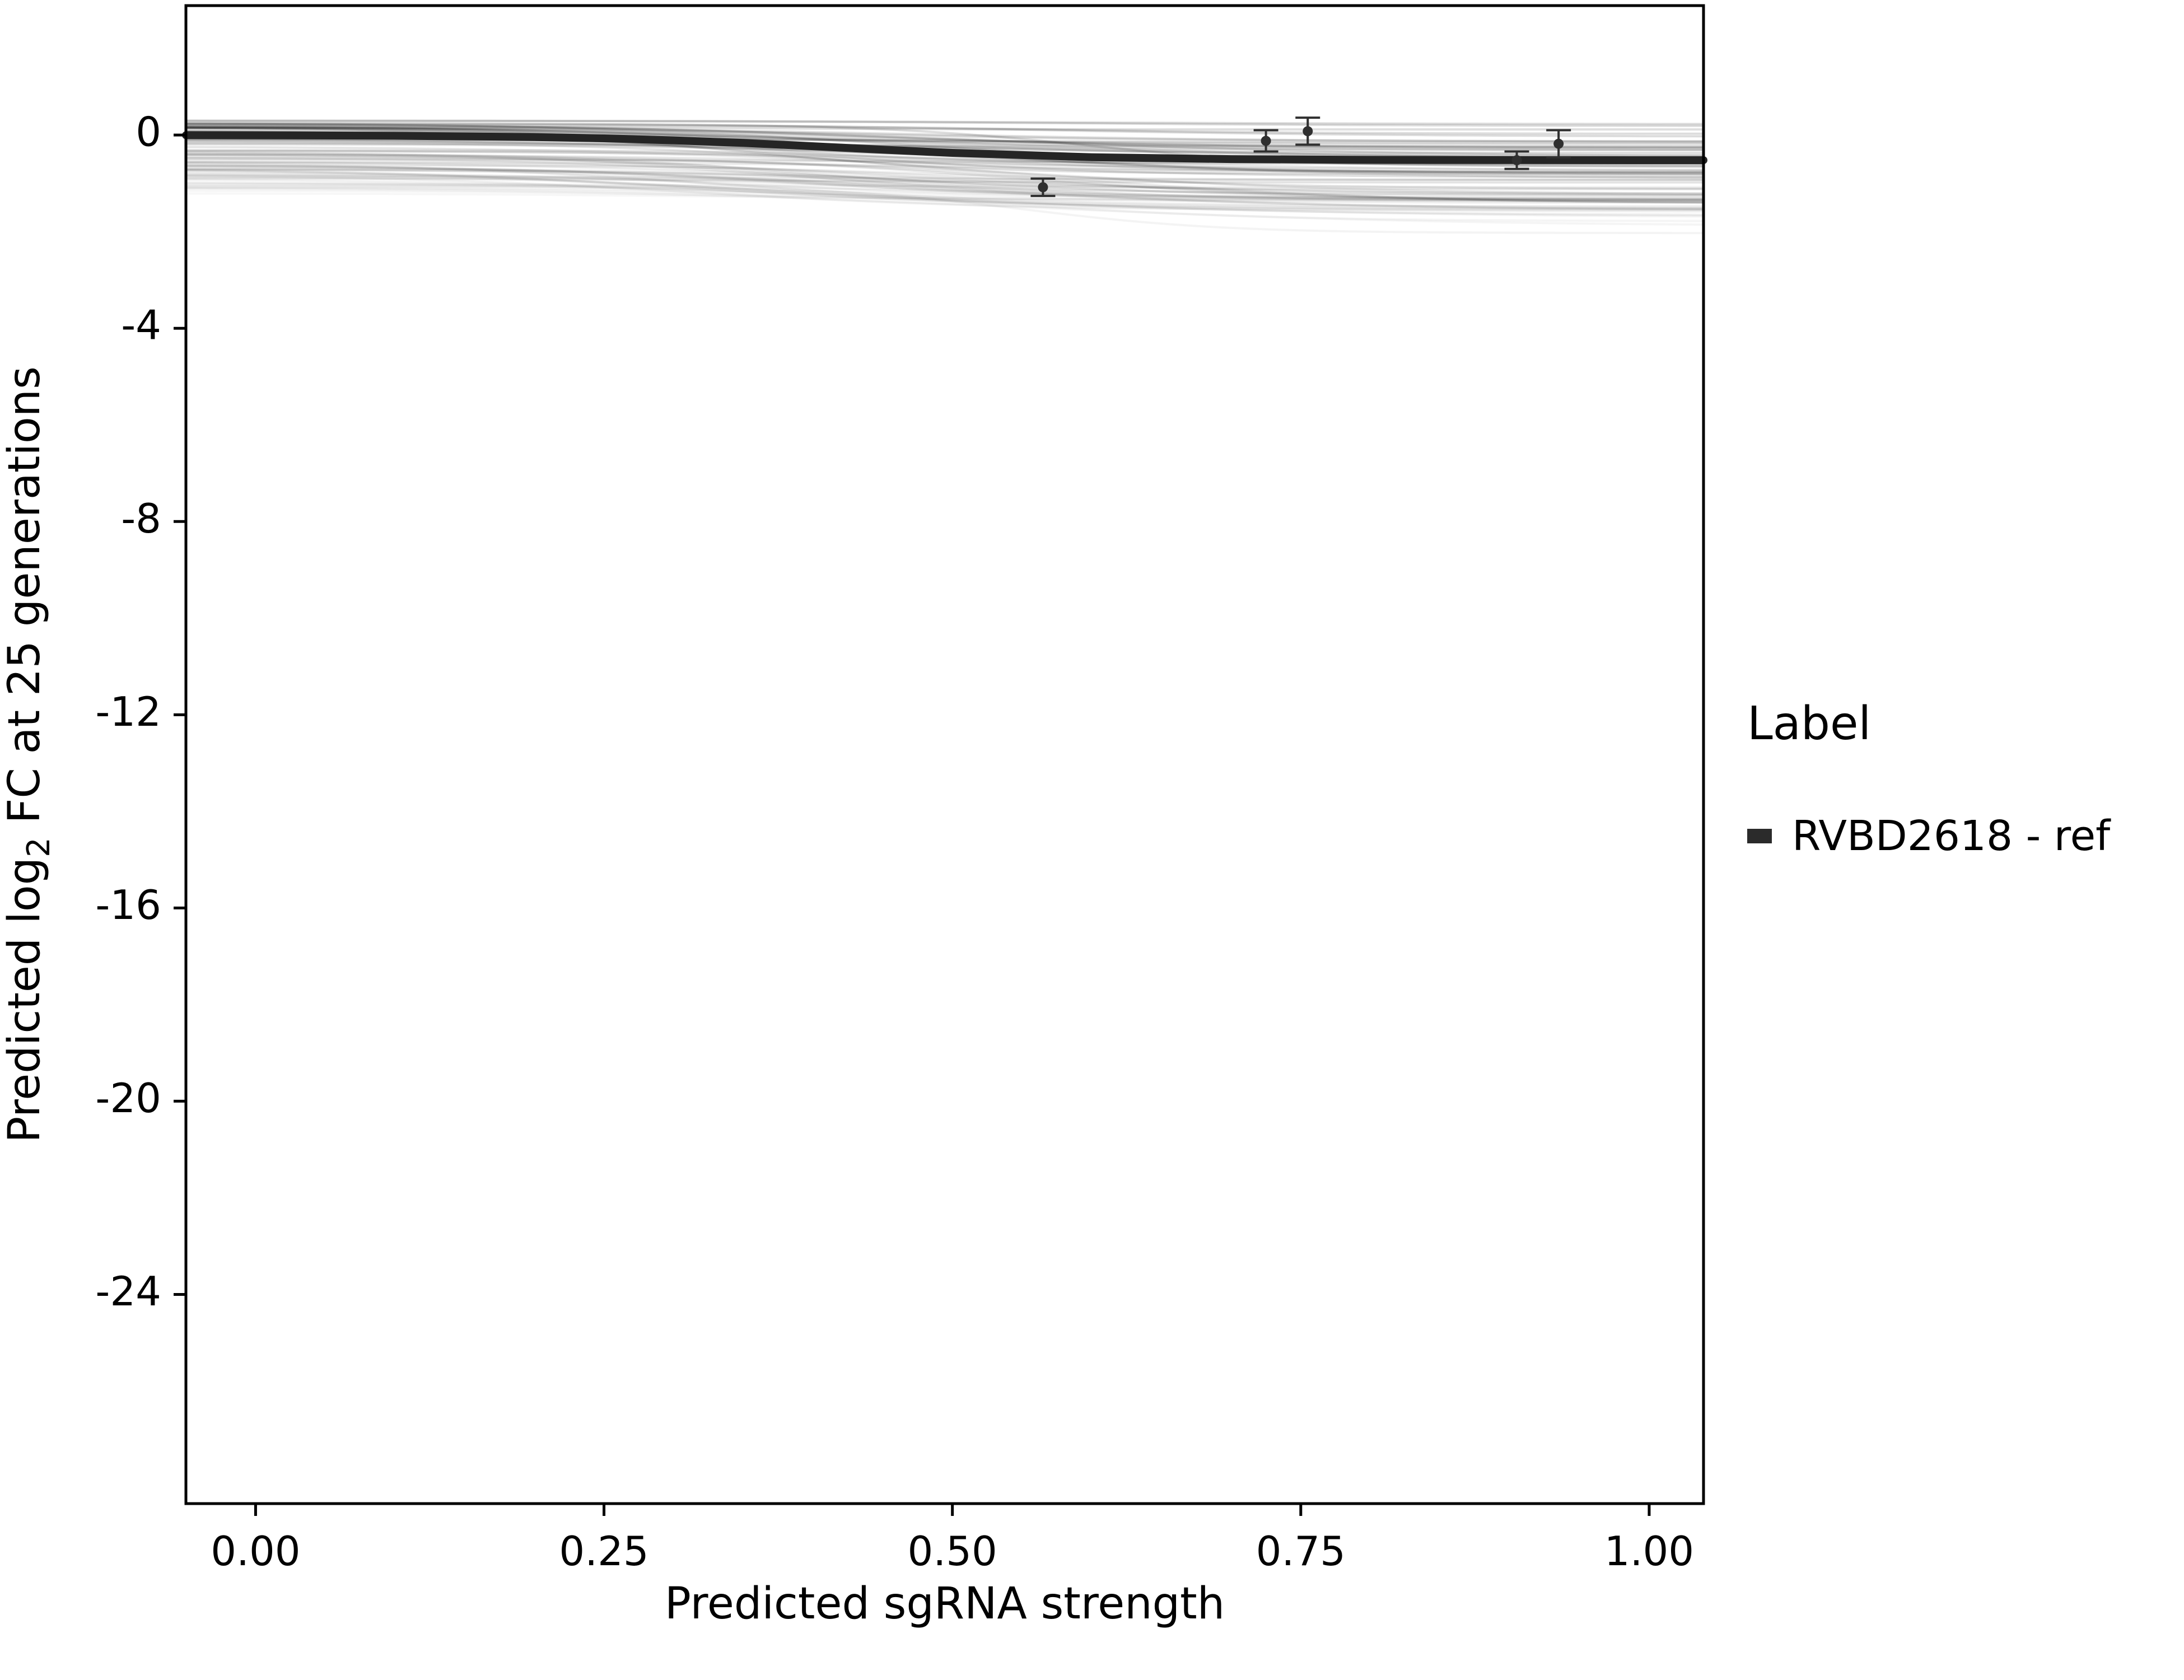  I want to click on x-axis-title: Predicted sgRNA strength, so click(945, 1604).